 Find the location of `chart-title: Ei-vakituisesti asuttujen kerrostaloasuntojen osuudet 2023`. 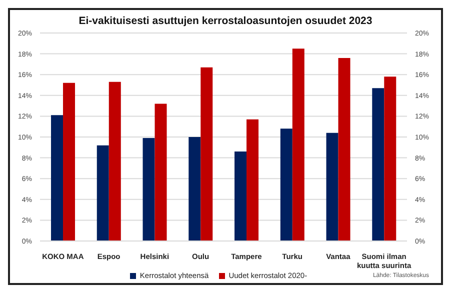

chart-title: Ei-vakituisesti asuttujen kerrostaloasuntojen osuudet 2023 is located at coordinates (226, 21).